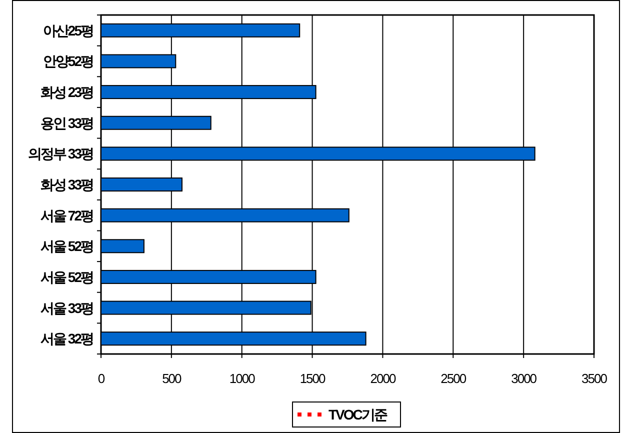 The image size is (621, 433). Describe the element at coordinates (67, 308) in the screenshot. I see `y-tick-label: 서울 33평` at that location.